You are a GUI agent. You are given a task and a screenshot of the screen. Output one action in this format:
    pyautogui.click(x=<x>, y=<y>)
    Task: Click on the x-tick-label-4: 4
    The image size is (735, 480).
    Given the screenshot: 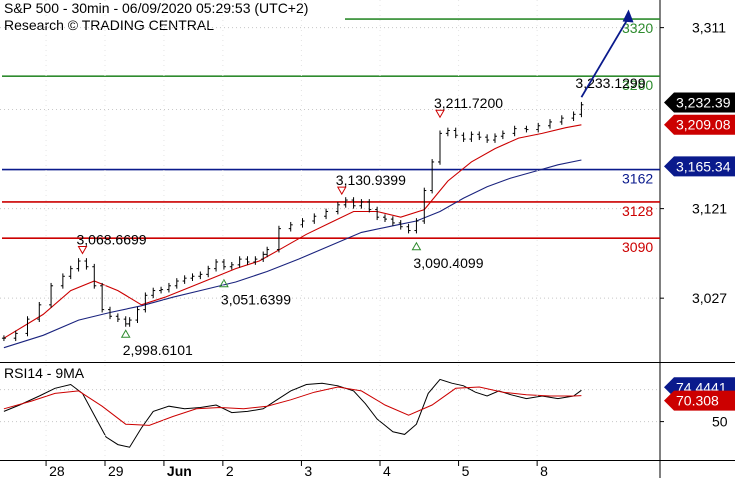 What is the action you would take?
    pyautogui.click(x=387, y=471)
    